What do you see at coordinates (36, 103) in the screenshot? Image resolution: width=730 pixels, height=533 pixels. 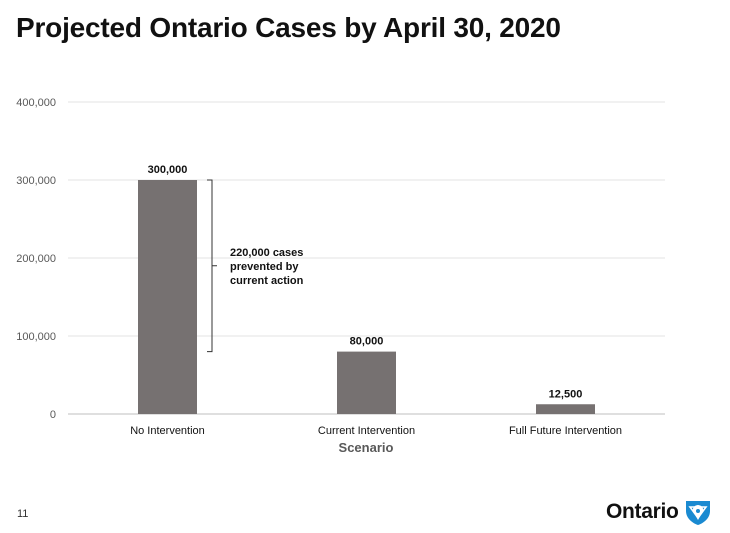 I see `y-tick-label: 400,000` at bounding box center [36, 103].